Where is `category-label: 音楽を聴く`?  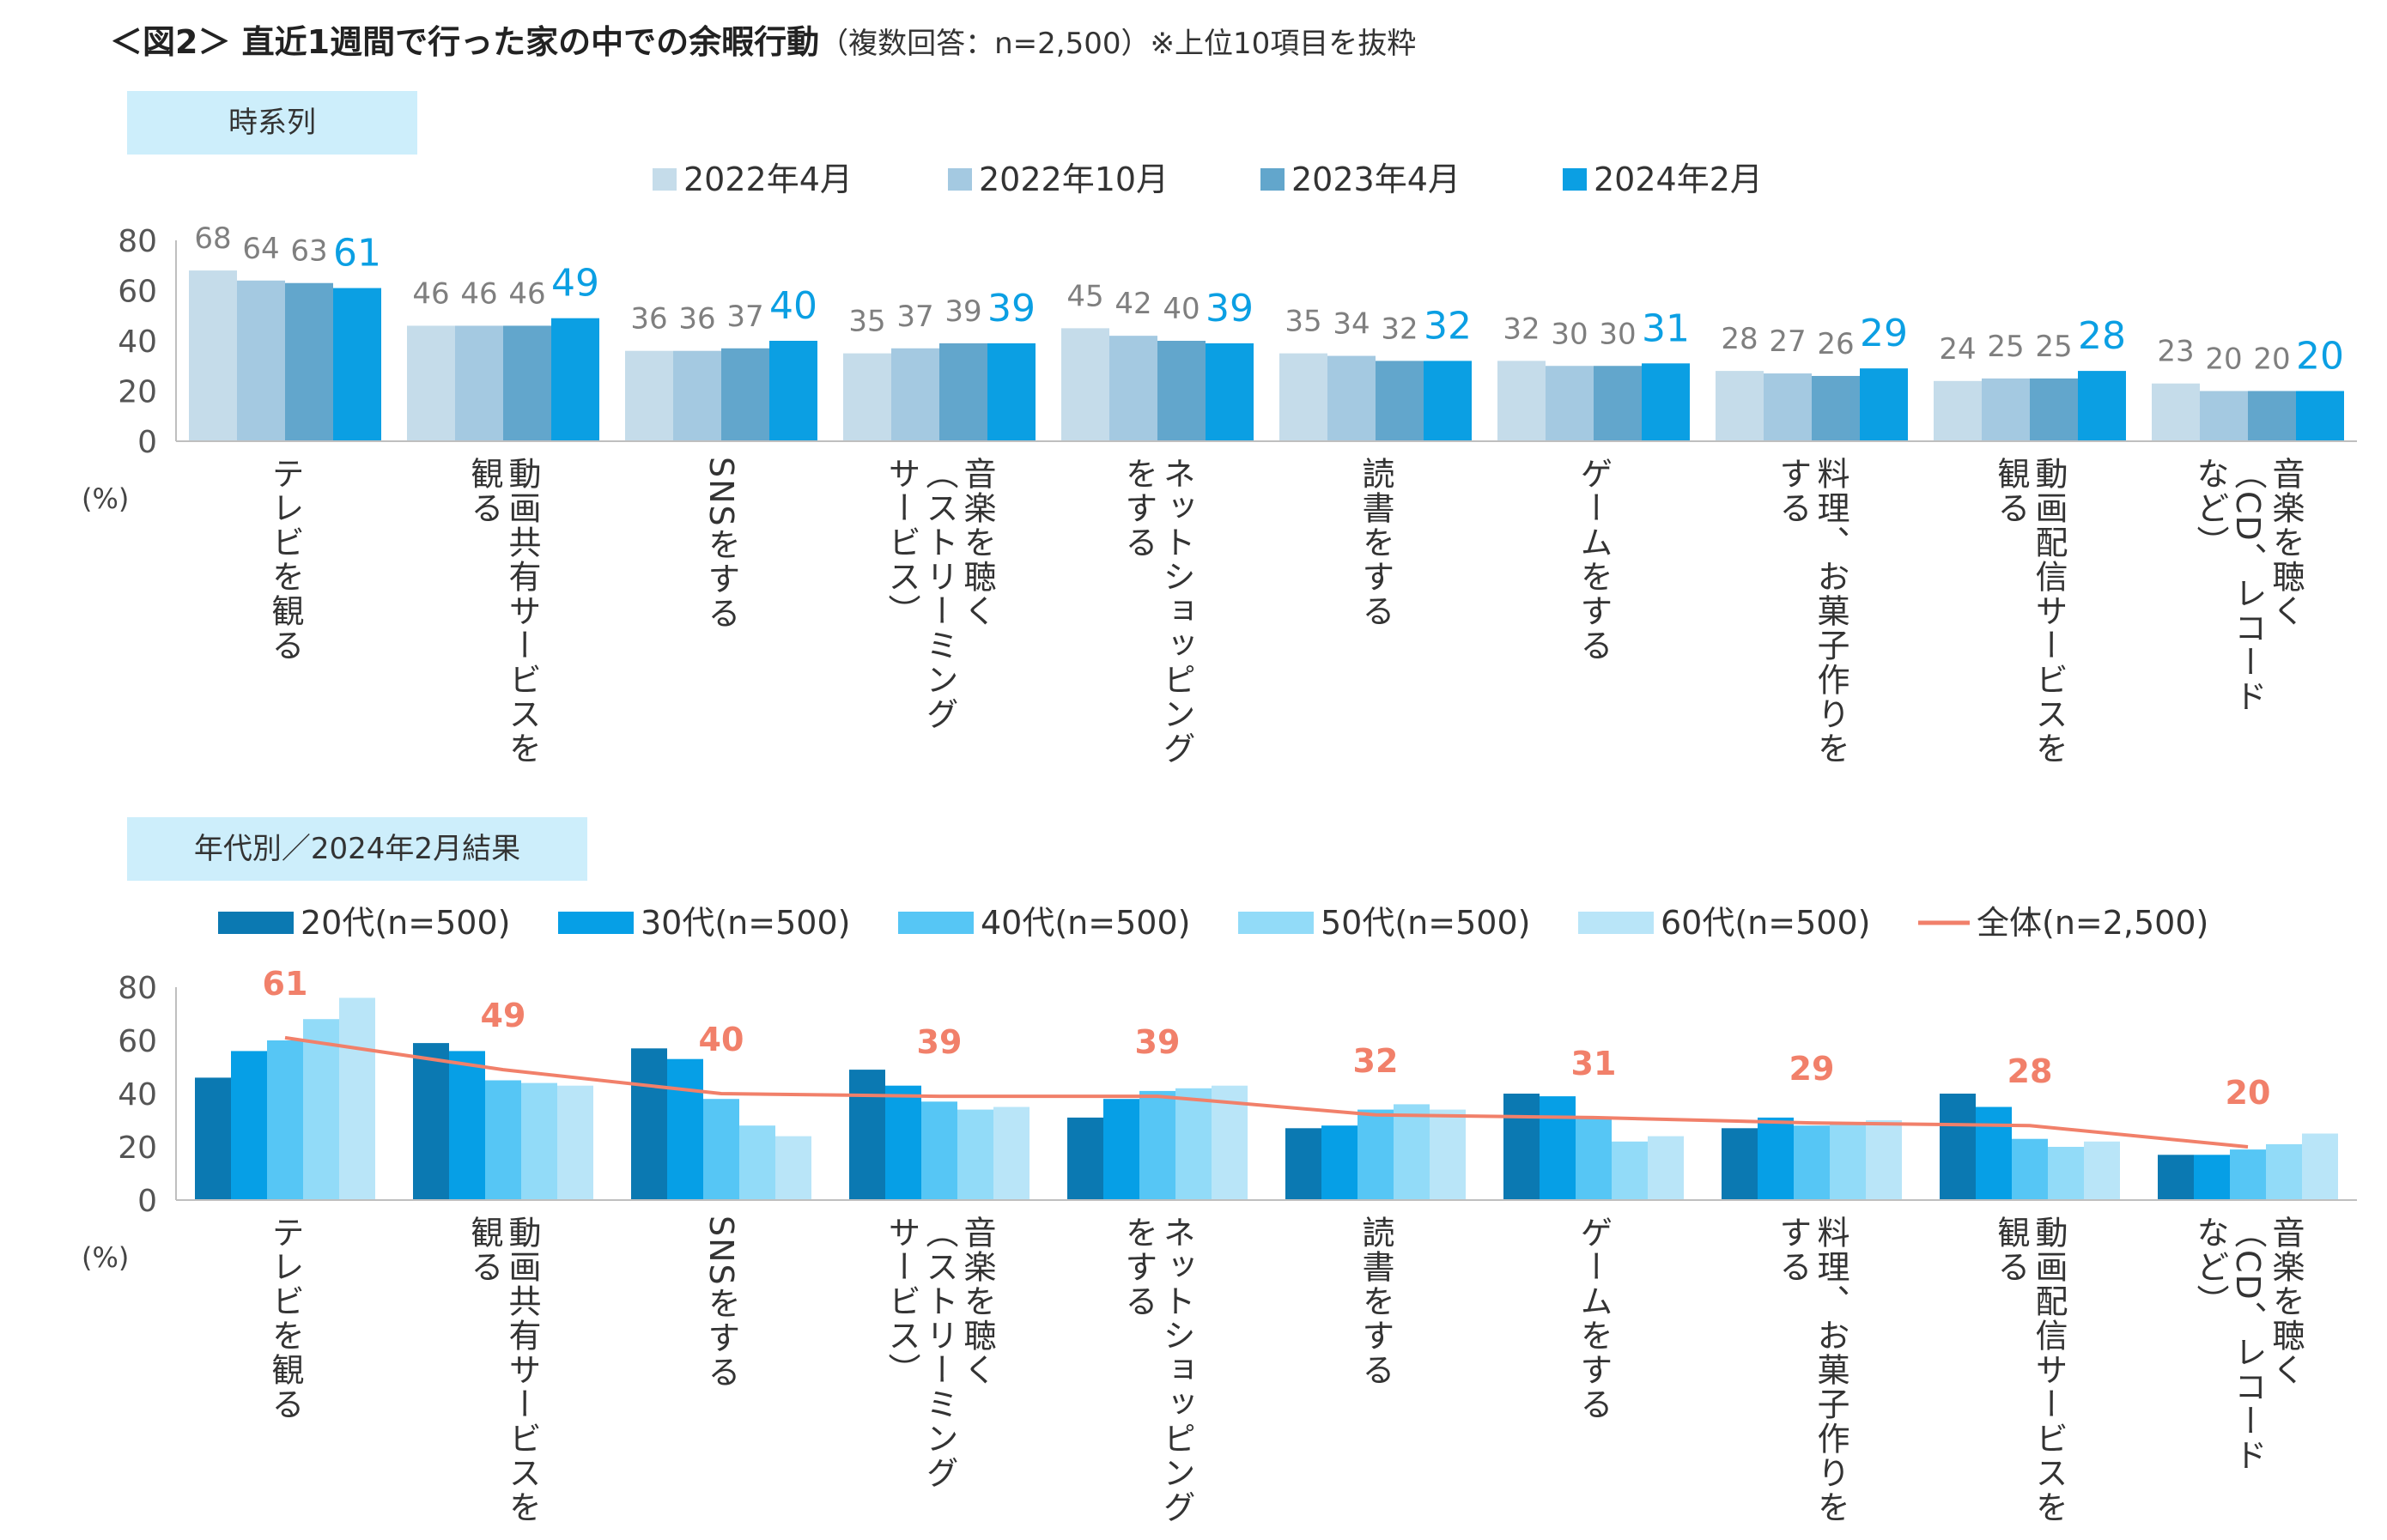
category-label: 音楽を聴く is located at coordinates (2286, 1301).